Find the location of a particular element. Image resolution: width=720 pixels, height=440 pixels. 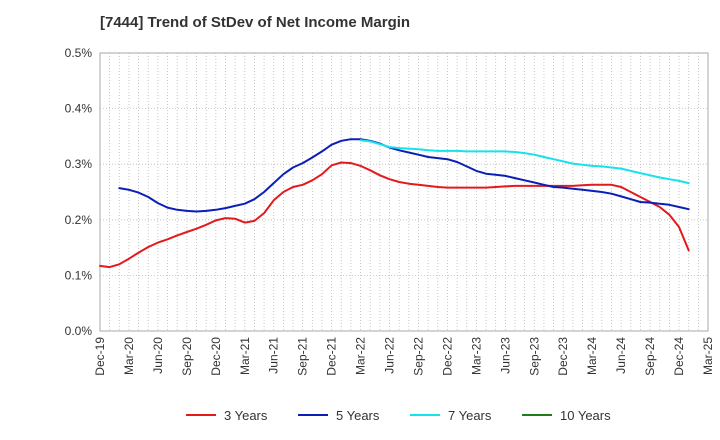

x-tick-label: Jun-23 is located at coordinates (505, 355).